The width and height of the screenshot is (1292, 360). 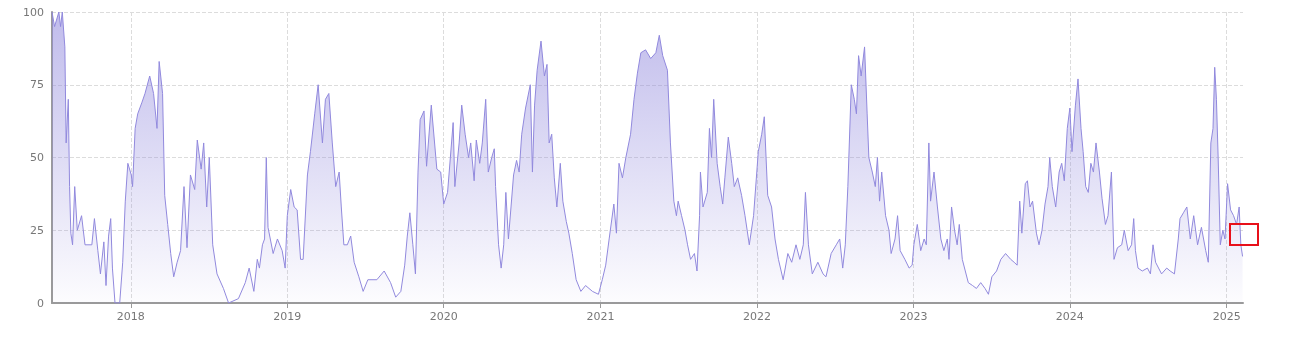 I want to click on x-tick-label: 2021, so click(x=600, y=316).